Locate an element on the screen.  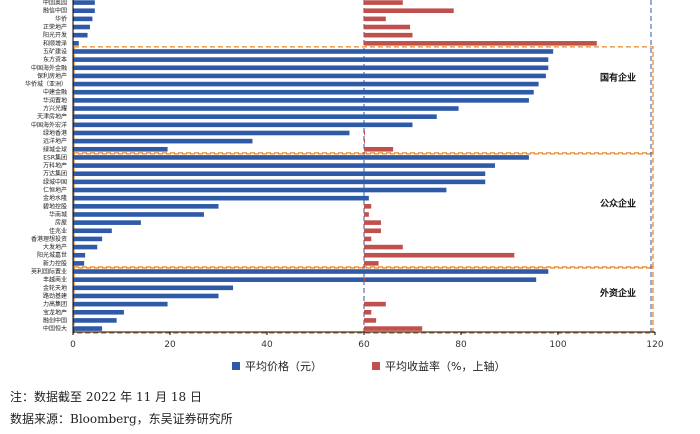
x-tick-label-6: 120 is located at coordinates (654, 345).